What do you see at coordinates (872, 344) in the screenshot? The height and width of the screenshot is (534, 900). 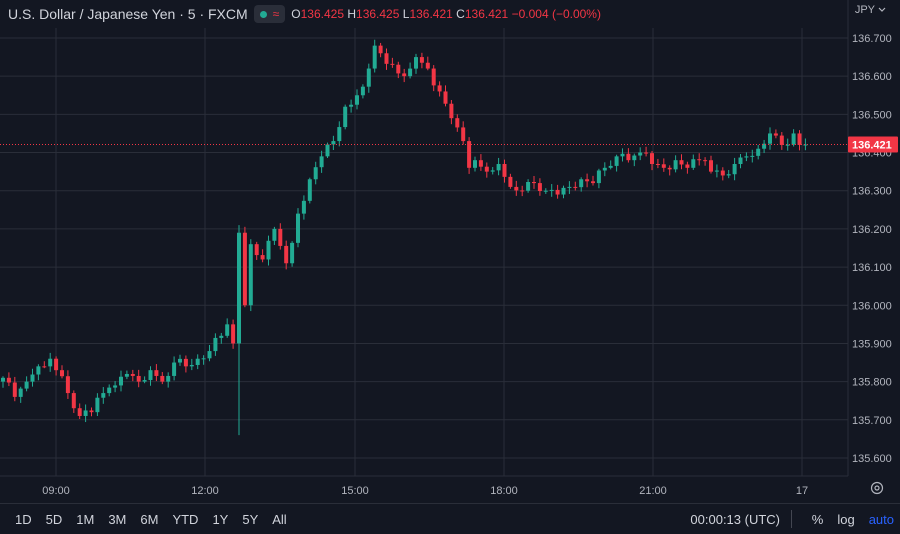 I see `price-tick-label: 135.900` at bounding box center [872, 344].